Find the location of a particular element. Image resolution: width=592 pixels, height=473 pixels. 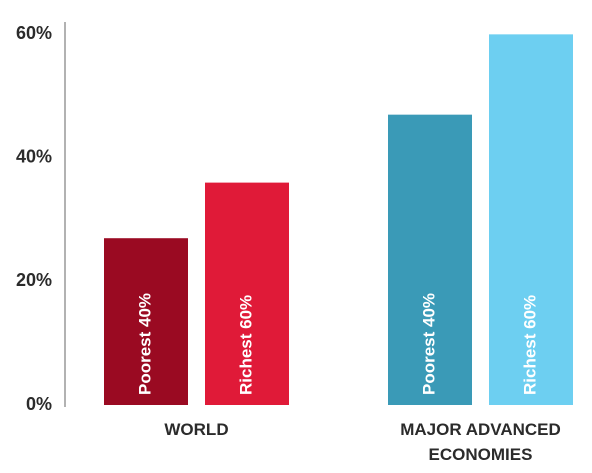

y-tick-label: 0% is located at coordinates (39, 404).